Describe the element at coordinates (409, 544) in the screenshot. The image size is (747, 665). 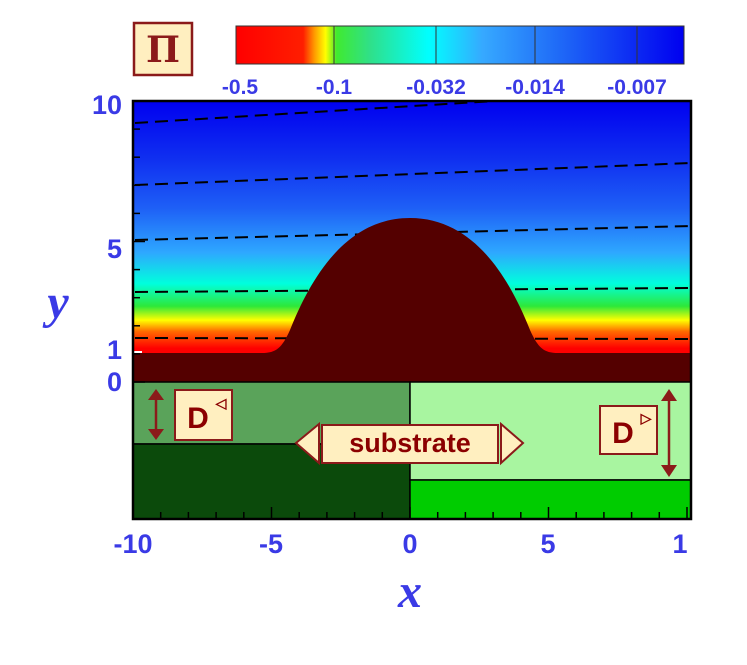
I see `x-tick-0: 0` at that location.